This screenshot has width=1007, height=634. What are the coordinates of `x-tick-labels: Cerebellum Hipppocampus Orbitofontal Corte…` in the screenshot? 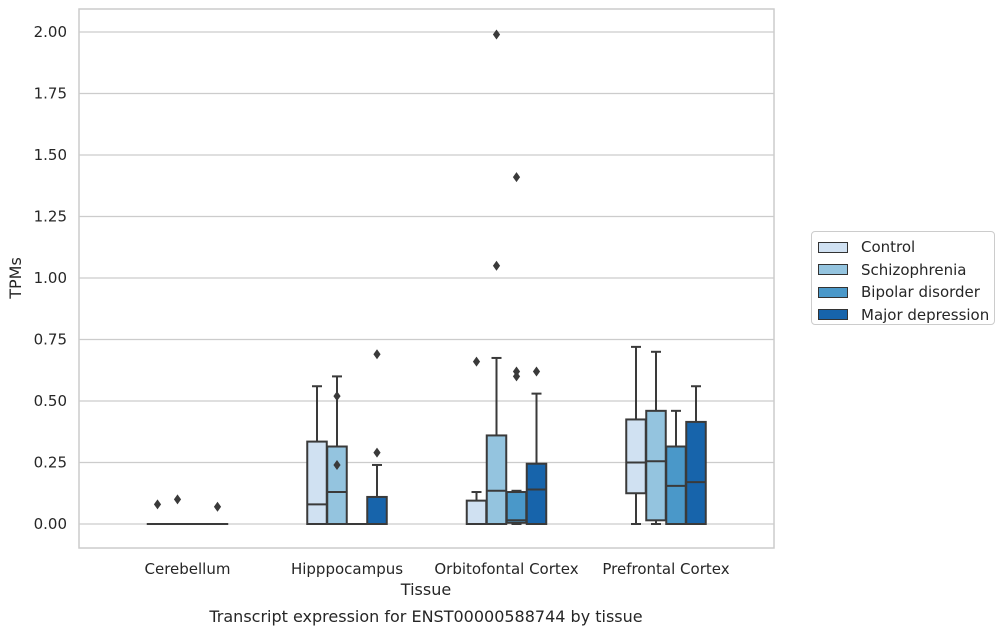 It's located at (437, 569).